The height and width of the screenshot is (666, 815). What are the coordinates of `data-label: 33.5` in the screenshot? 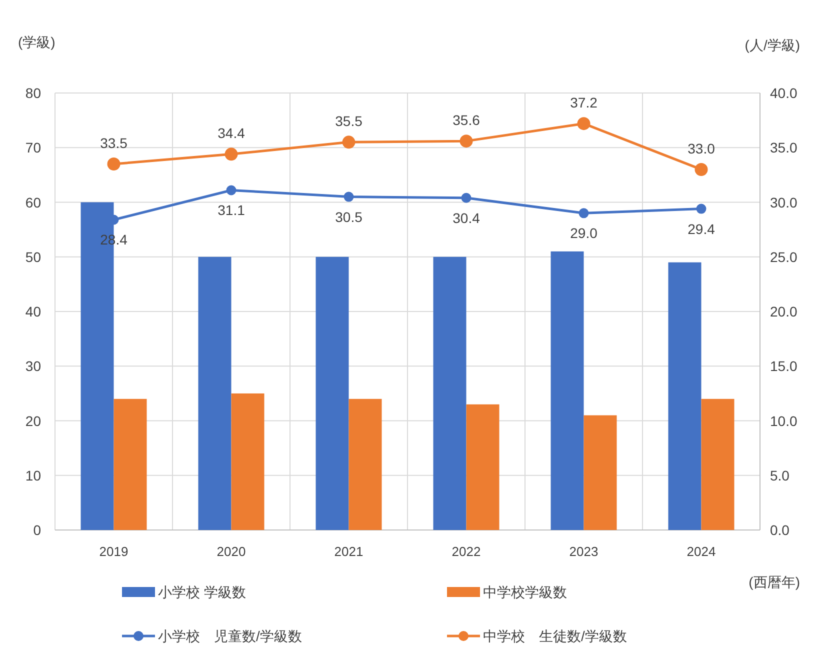 It's located at (114, 143).